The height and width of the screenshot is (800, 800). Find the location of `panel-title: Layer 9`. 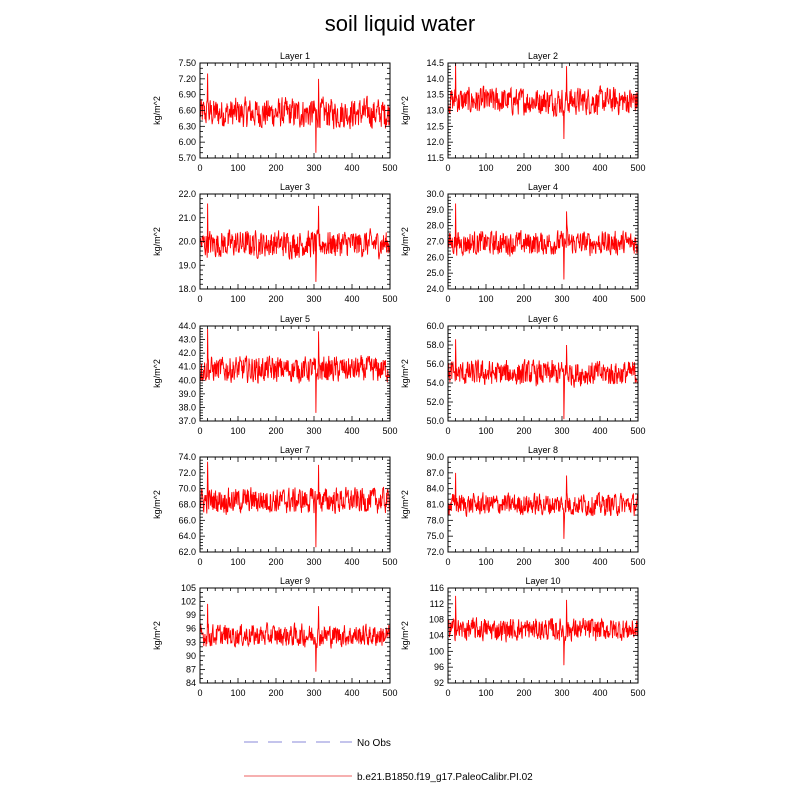

panel-title: Layer 9 is located at coordinates (295, 581).